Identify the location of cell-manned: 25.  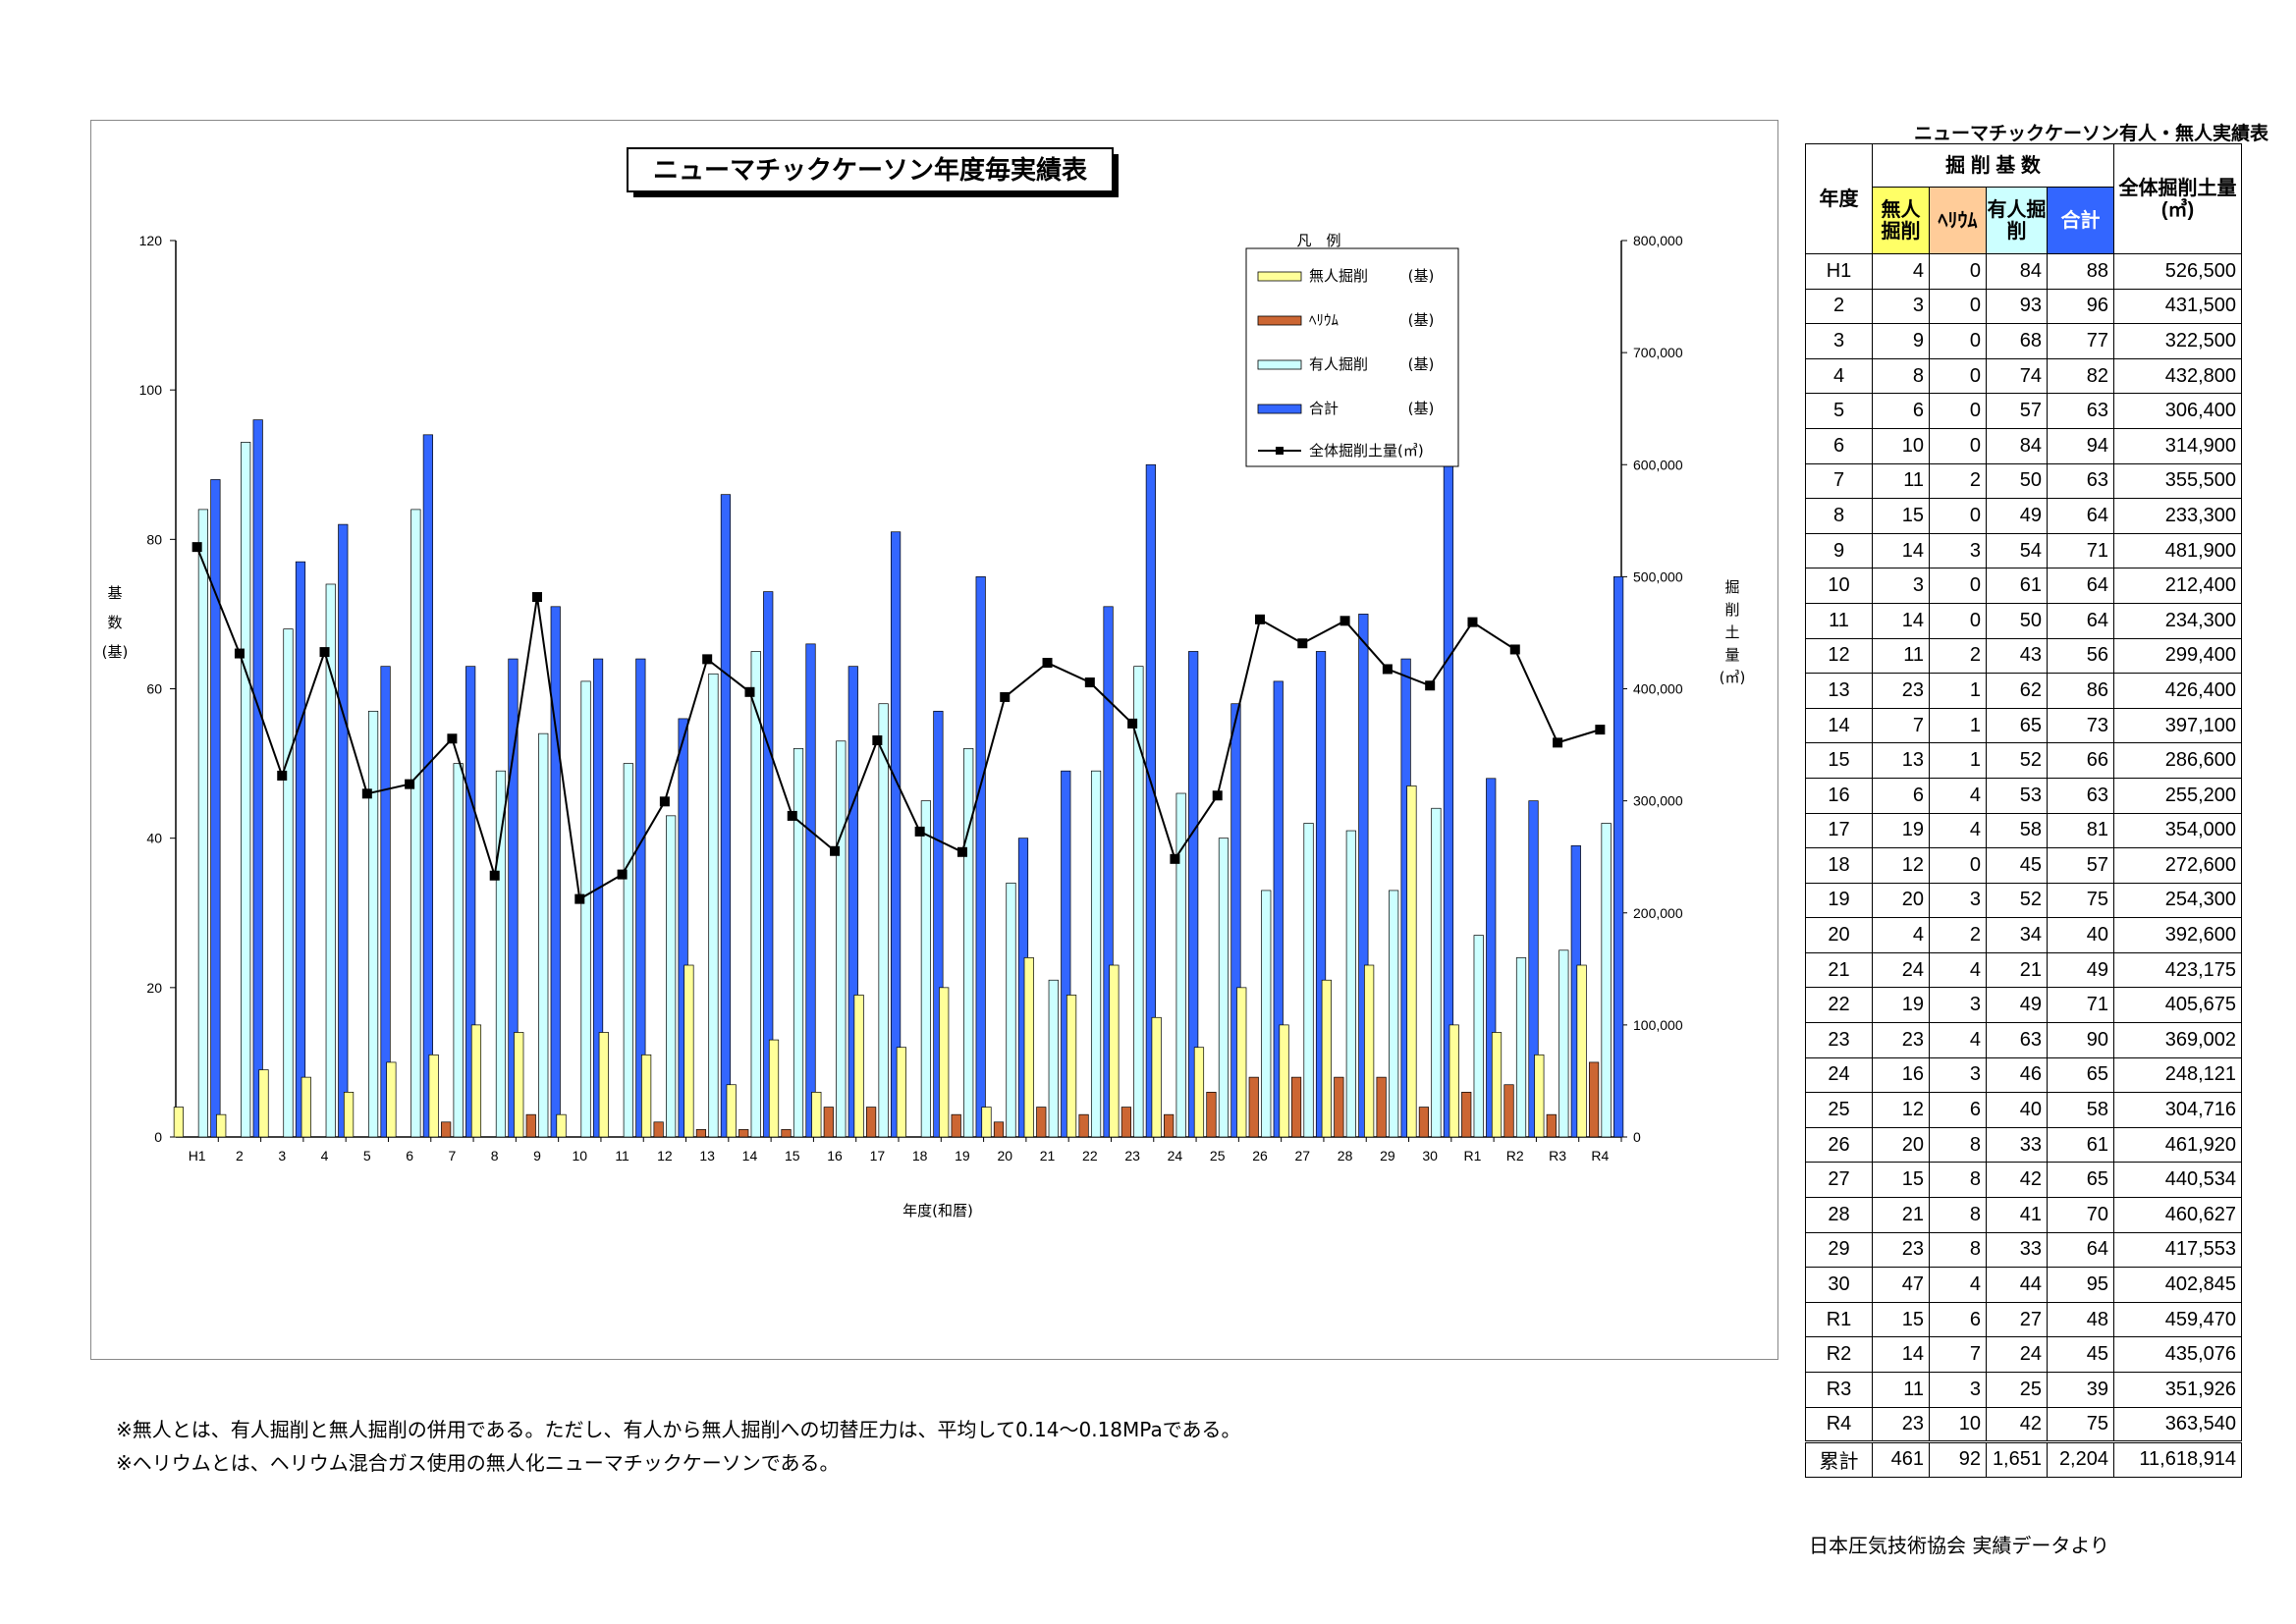
(2017, 1390).